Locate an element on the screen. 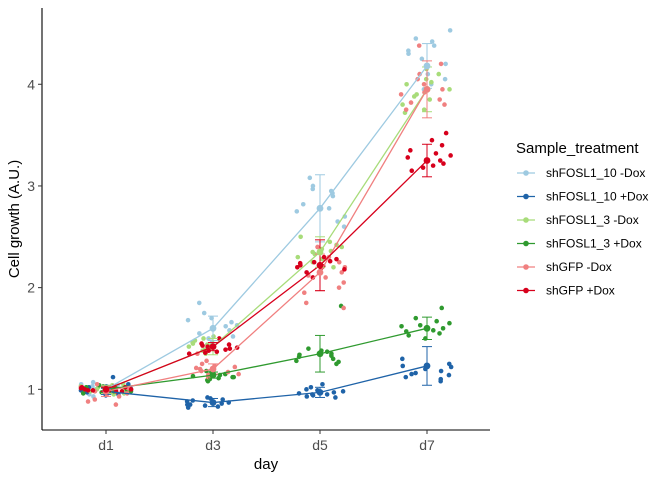 The height and width of the screenshot is (480, 672). legend-label: shGFP +Dox is located at coordinates (580, 291).